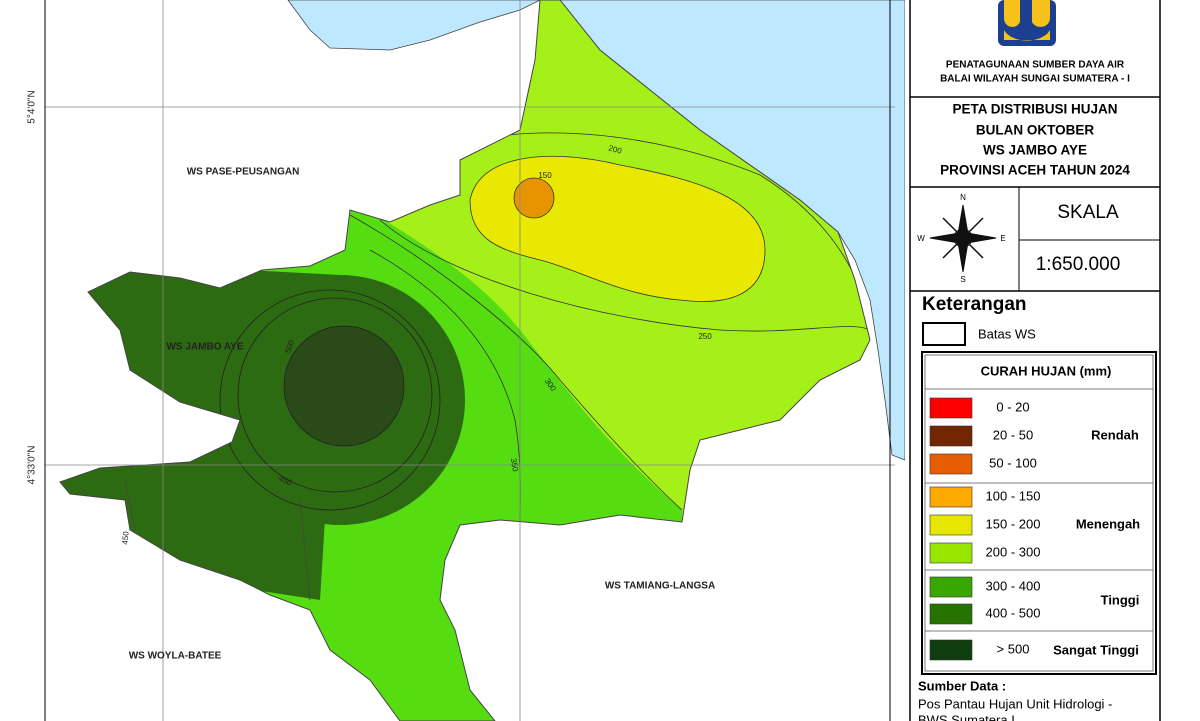 This screenshot has width=1200, height=721. What do you see at coordinates (1120, 599) in the screenshot?
I see `legend-group: Tinggi` at bounding box center [1120, 599].